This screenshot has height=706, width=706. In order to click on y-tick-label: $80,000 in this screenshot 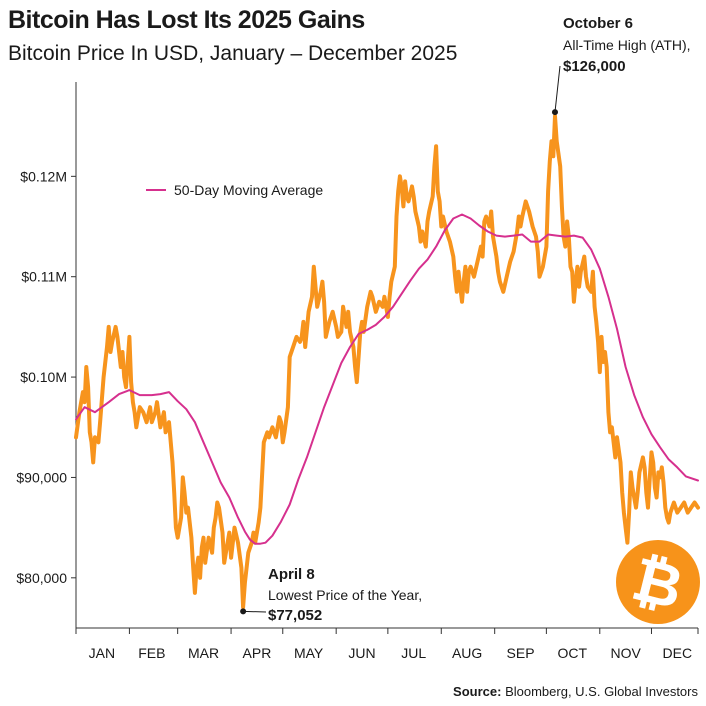, I will do `click(41, 578)`.